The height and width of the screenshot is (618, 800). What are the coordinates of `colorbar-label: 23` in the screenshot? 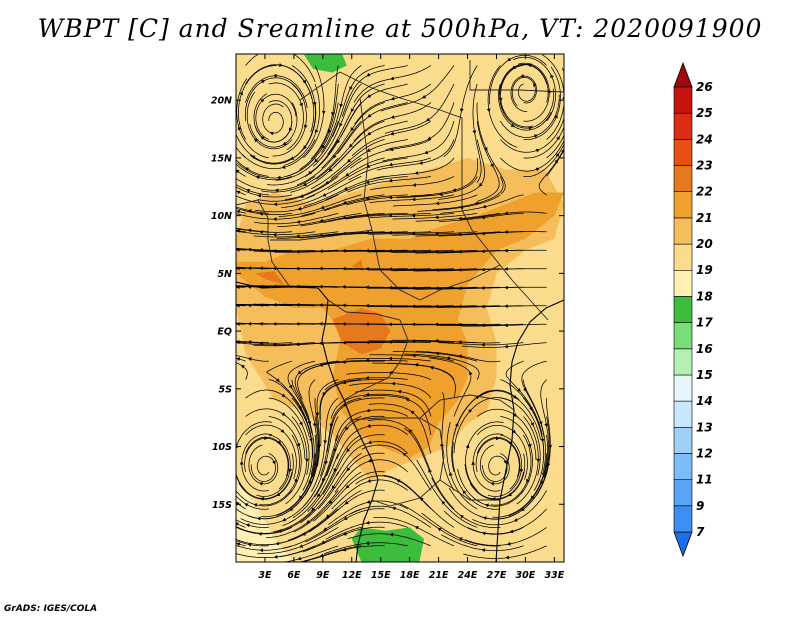 It's located at (704, 166).